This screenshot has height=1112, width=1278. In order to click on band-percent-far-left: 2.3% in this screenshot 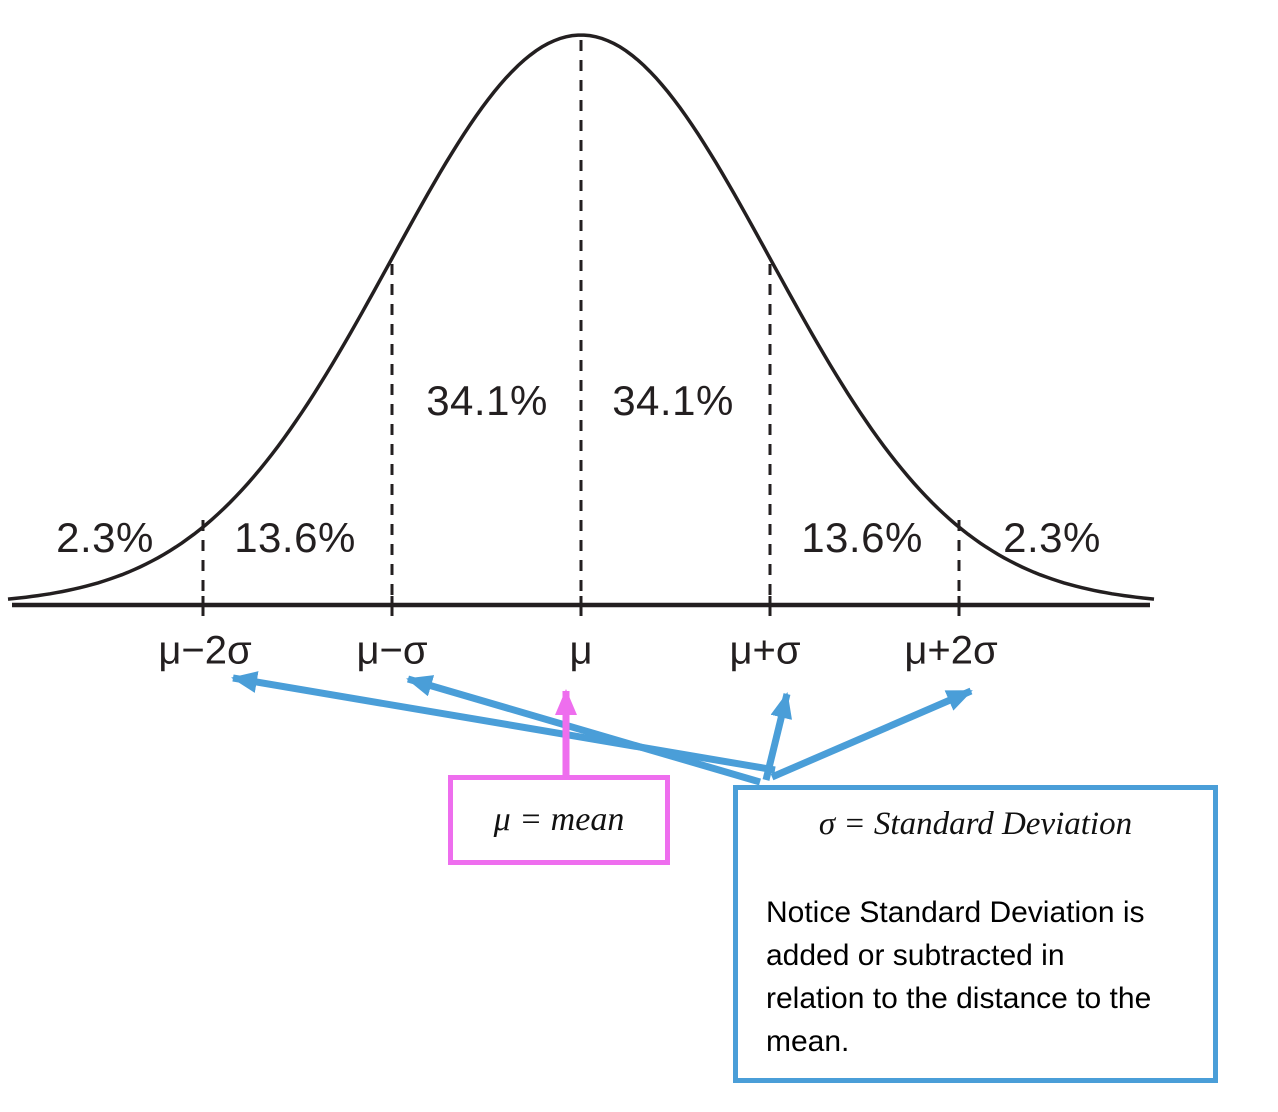, I will do `click(105, 537)`.